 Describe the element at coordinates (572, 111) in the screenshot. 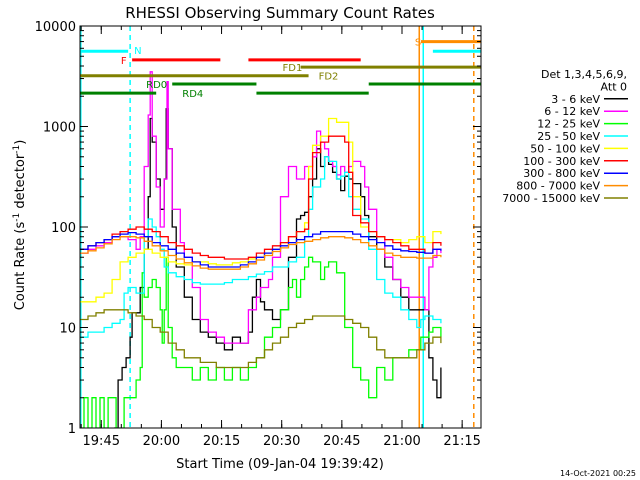

I see `legend-entry-label: 6 - 12 keV` at that location.